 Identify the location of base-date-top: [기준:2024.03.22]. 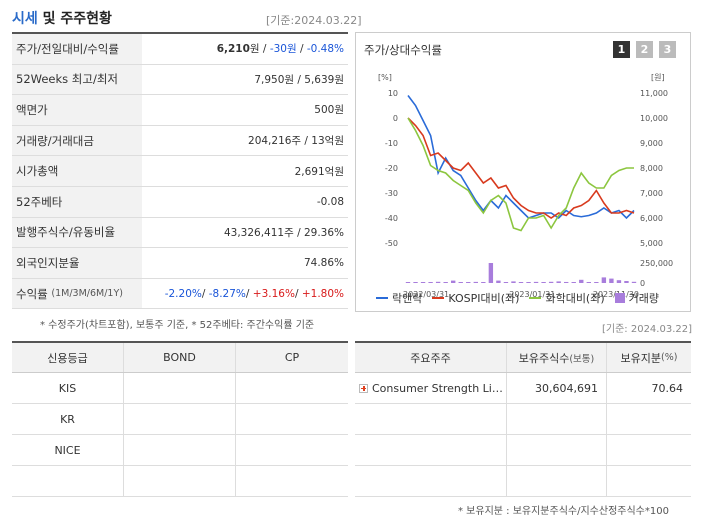
(314, 20).